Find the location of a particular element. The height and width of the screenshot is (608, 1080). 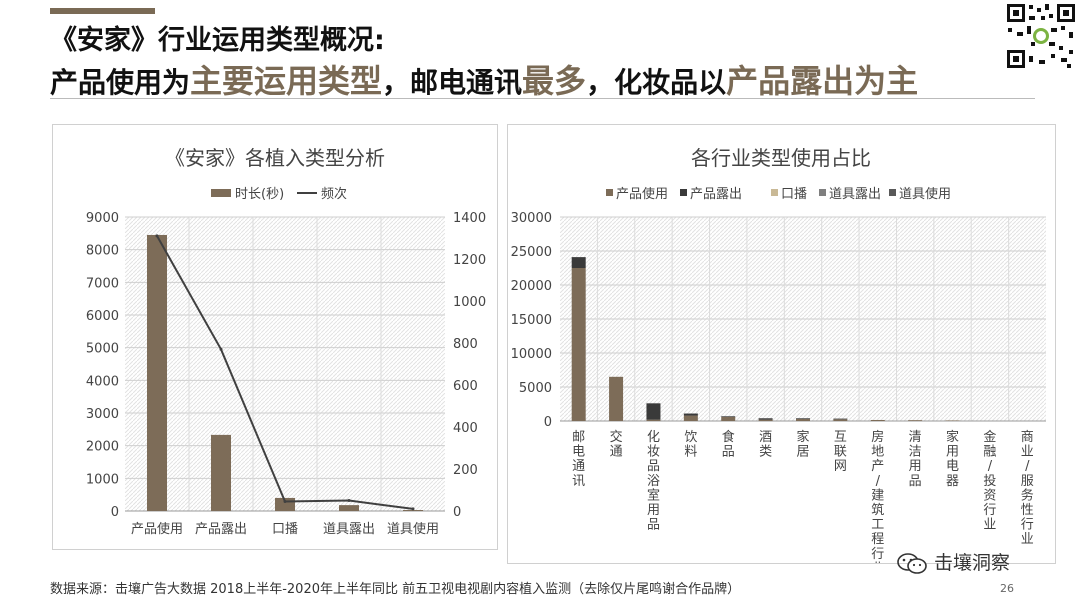

subtitle-part-1: 主要运用类型 is located at coordinates (286, 81).